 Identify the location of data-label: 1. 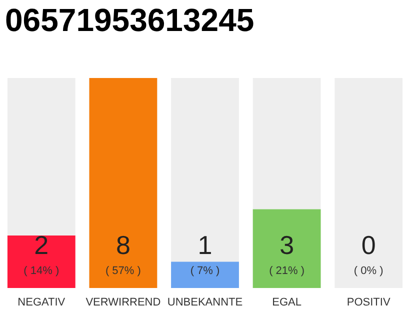
(205, 245).